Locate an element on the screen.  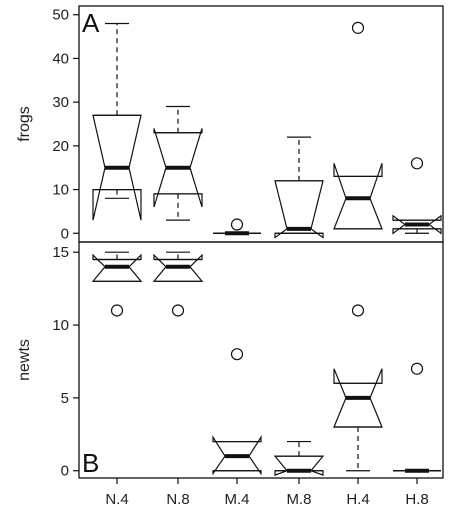
x-tick-label: N.4 is located at coordinates (116, 499).